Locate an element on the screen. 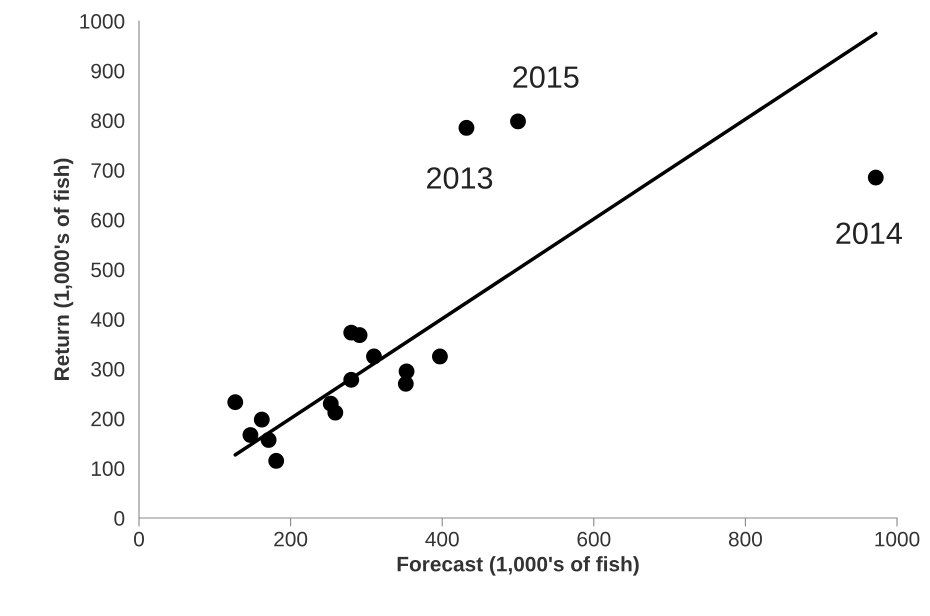  annotation: 2013 is located at coordinates (459, 178).